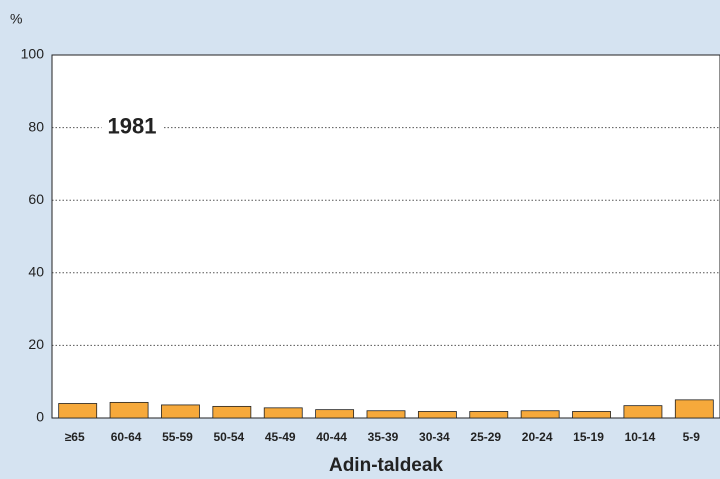 This screenshot has width=720, height=479. What do you see at coordinates (383, 437) in the screenshot?
I see `x-tick-label: 35-39` at bounding box center [383, 437].